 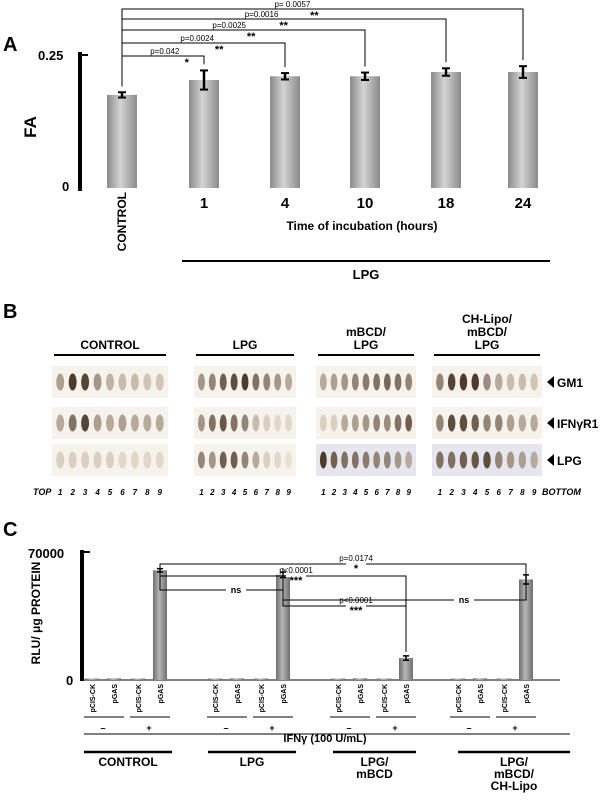 I want to click on panel-c-y-axis, so click(x=82, y=615).